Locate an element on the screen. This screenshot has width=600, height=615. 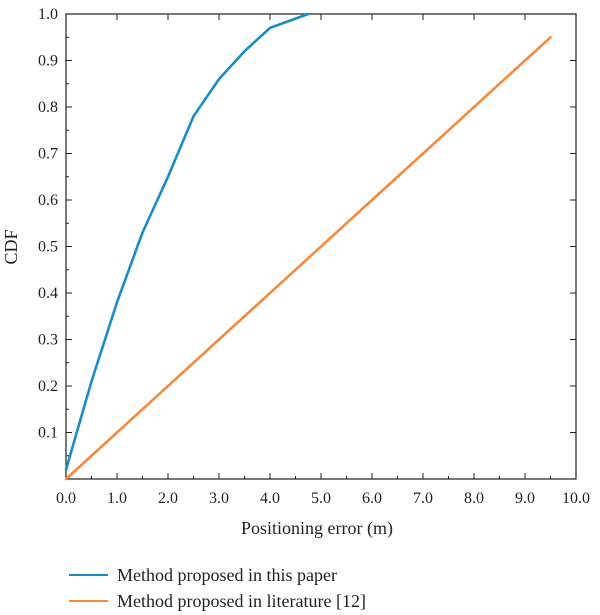
x-tick-label: 1.0 is located at coordinates (117, 498).